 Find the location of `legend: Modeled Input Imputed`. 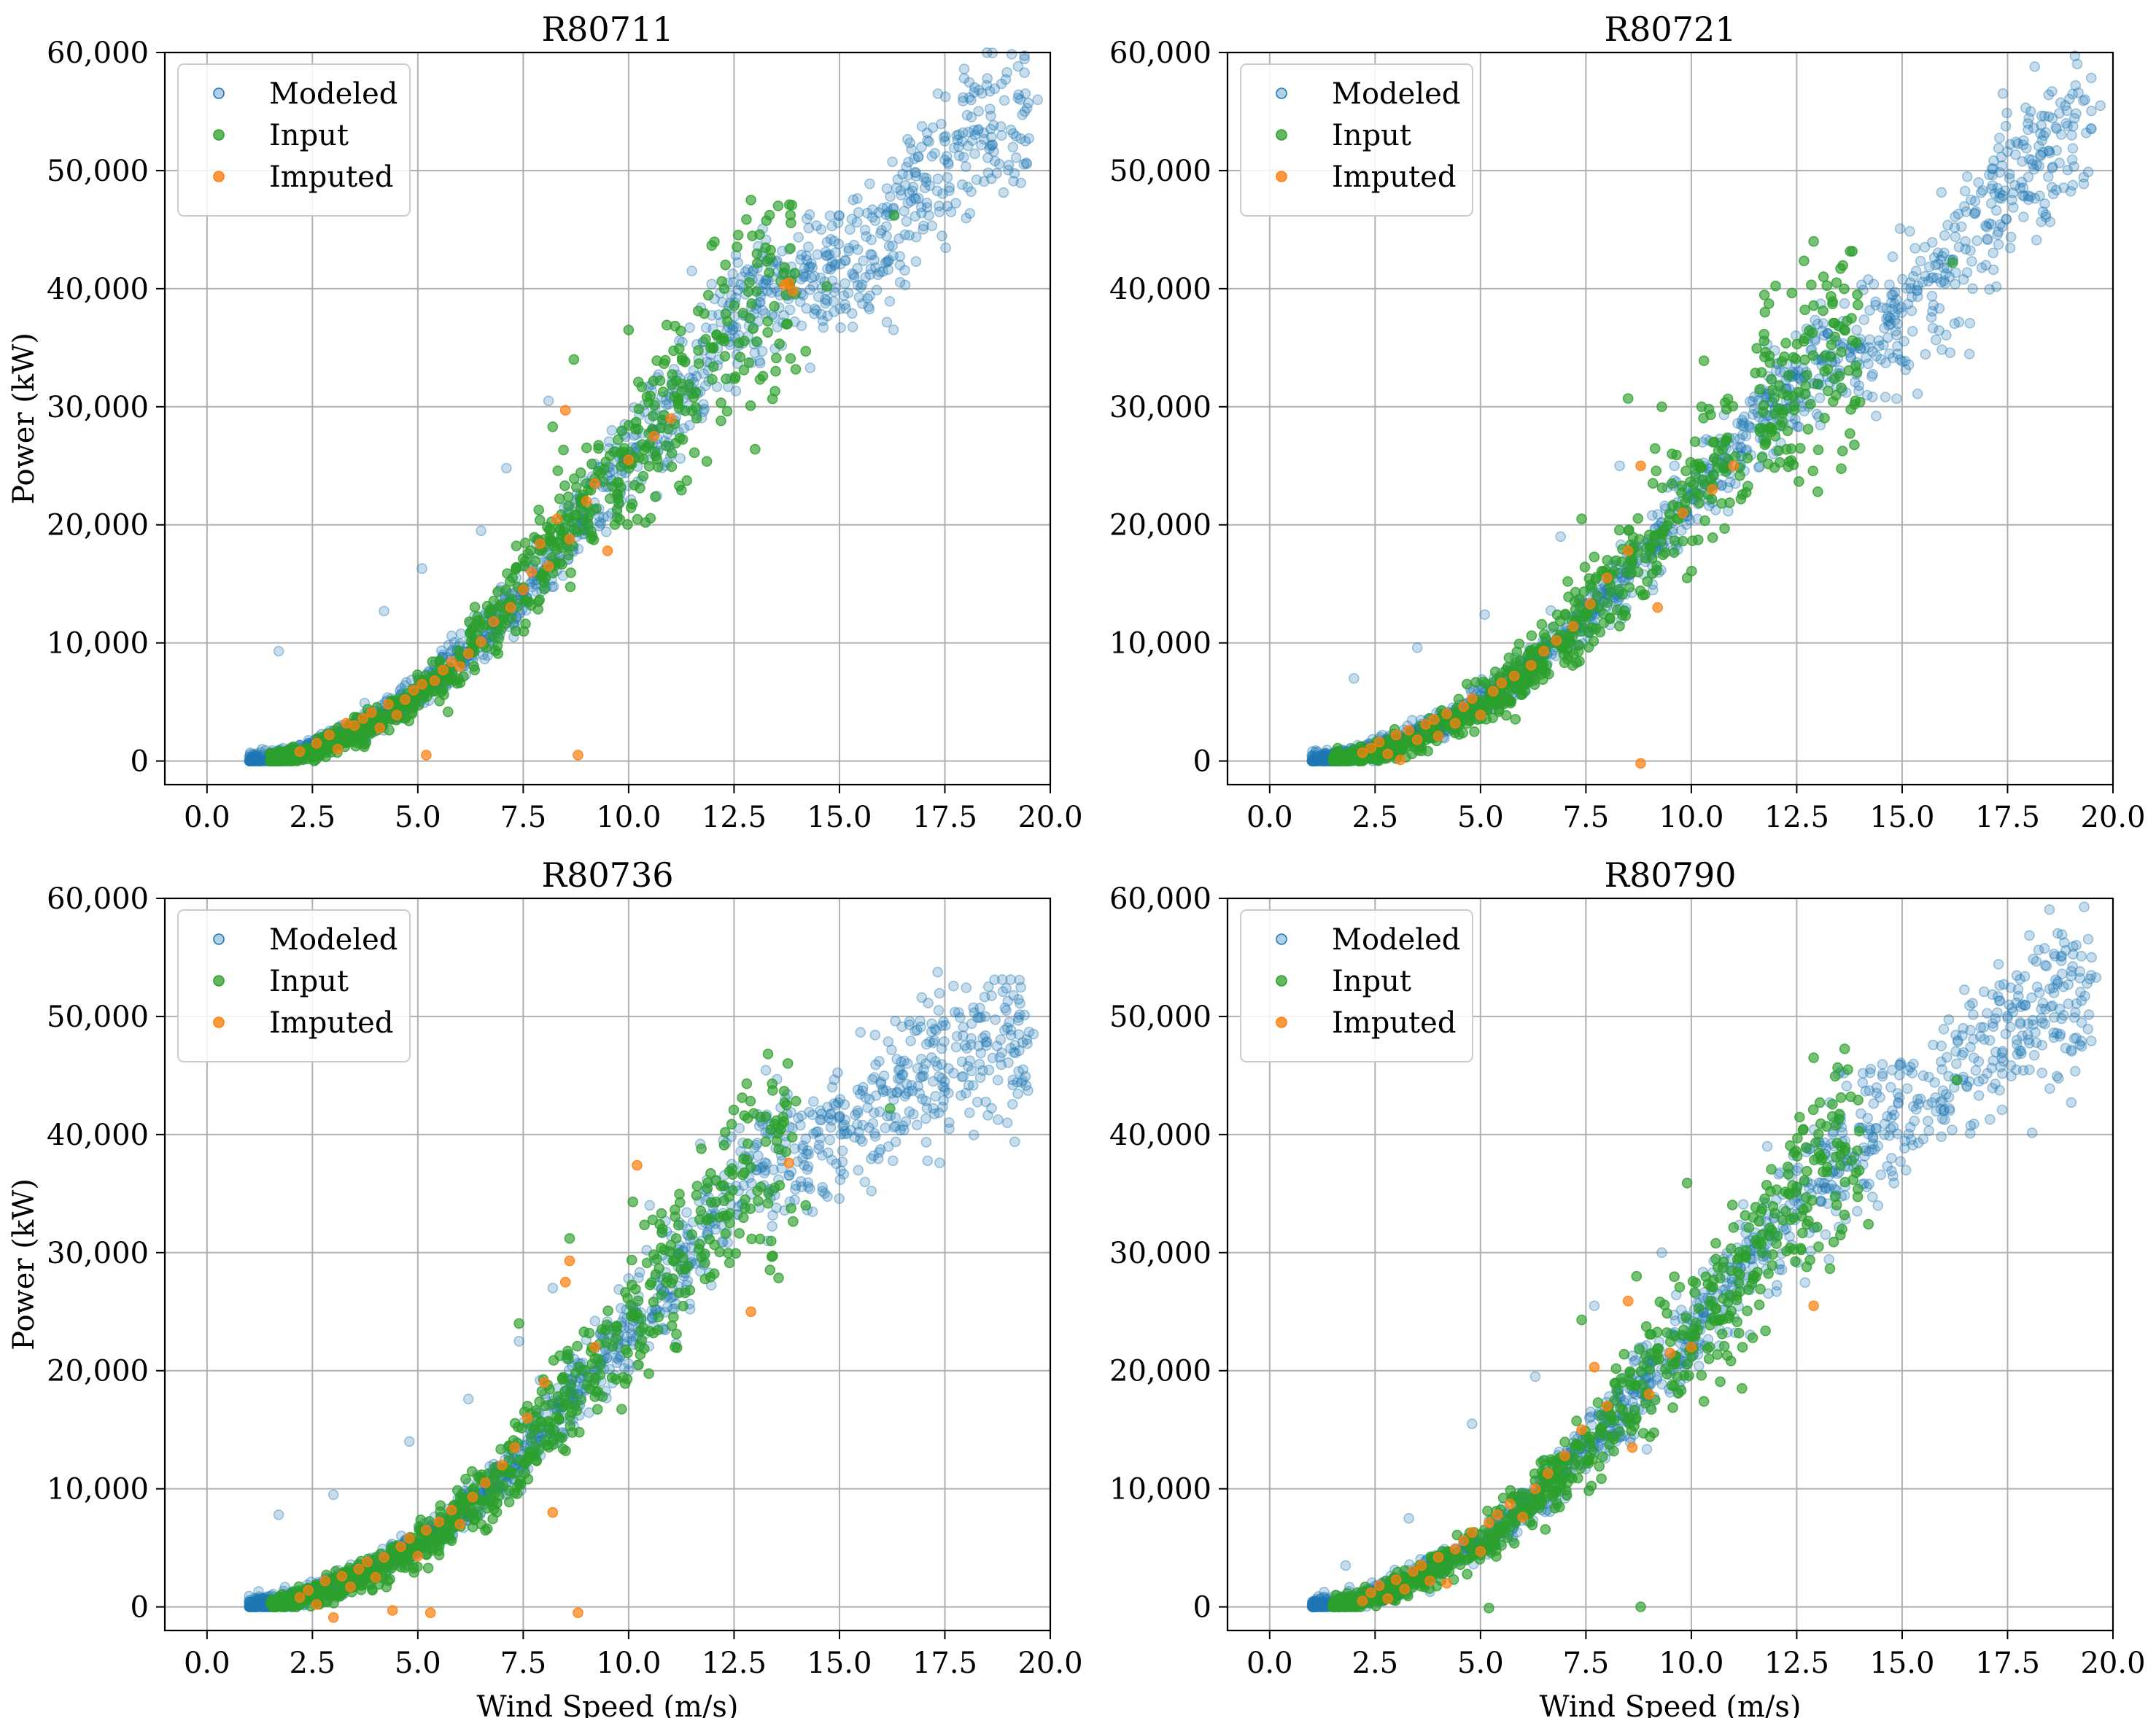

legend: Modeled Input Imputed is located at coordinates (294, 140).